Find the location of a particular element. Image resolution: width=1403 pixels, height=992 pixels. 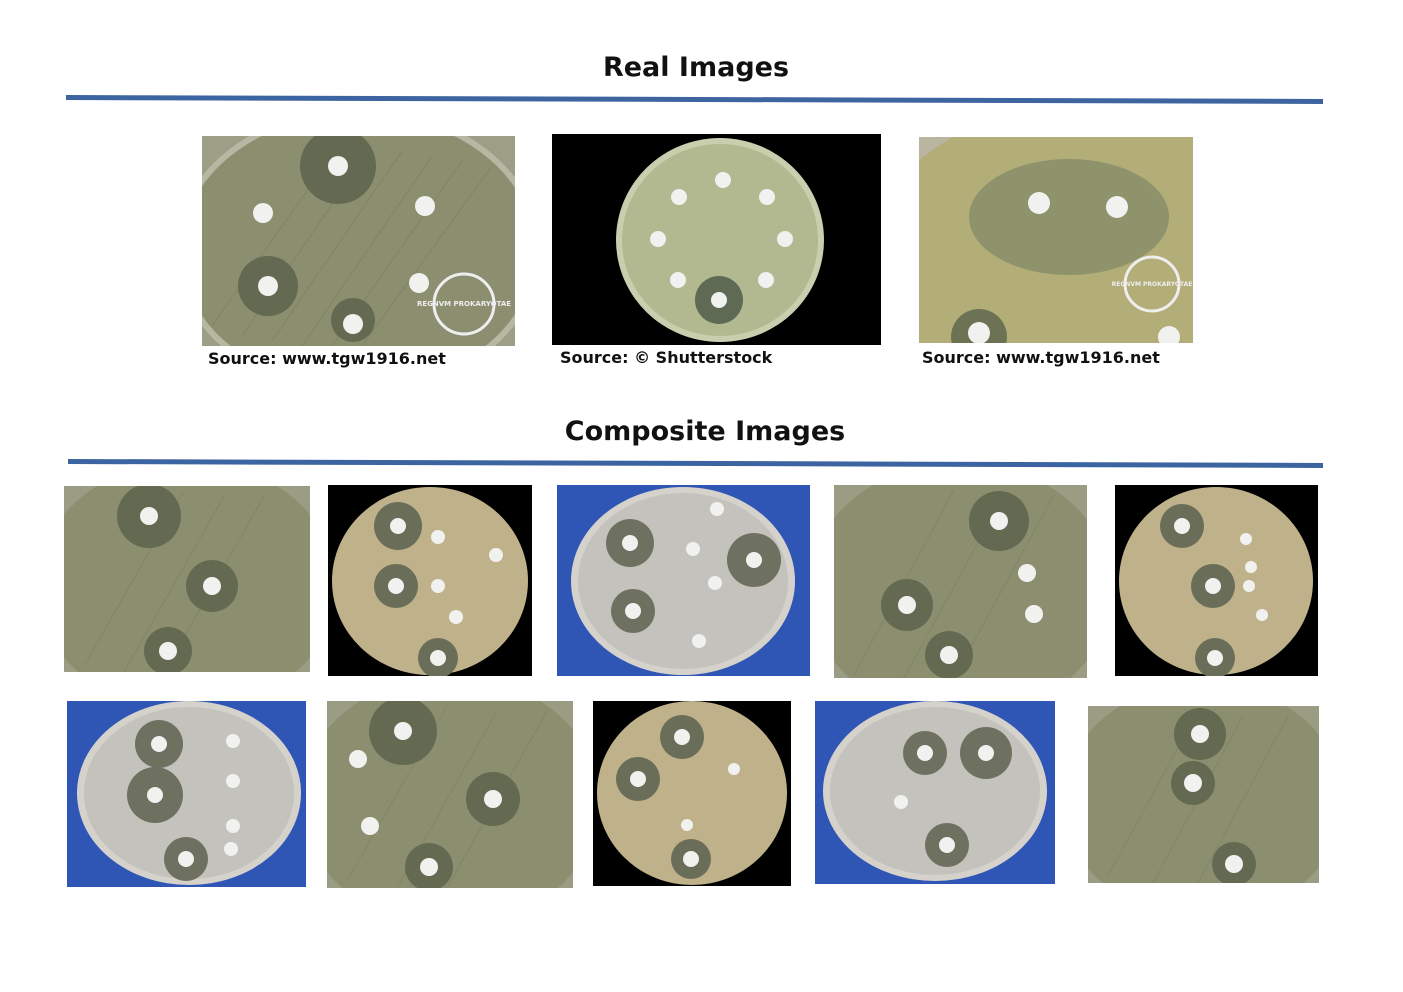

real-images-title: Real Images is located at coordinates (696, 67).